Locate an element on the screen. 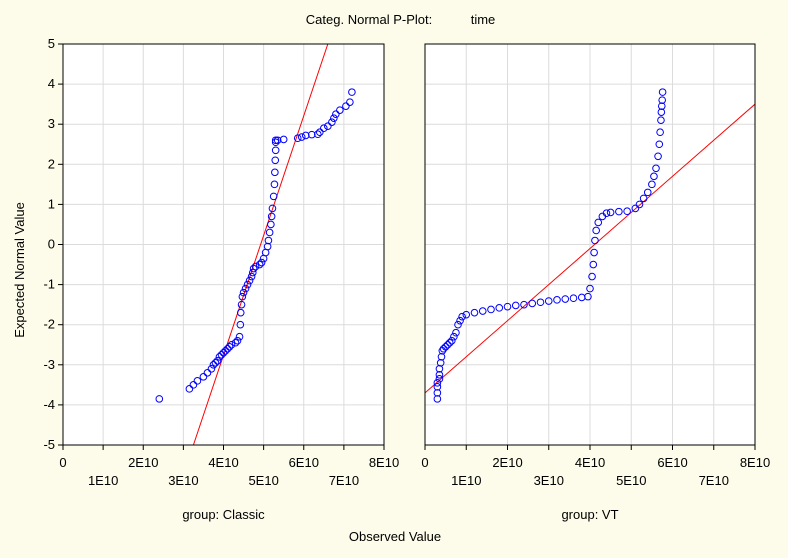  y-tick-label: 1 is located at coordinates (51, 203).